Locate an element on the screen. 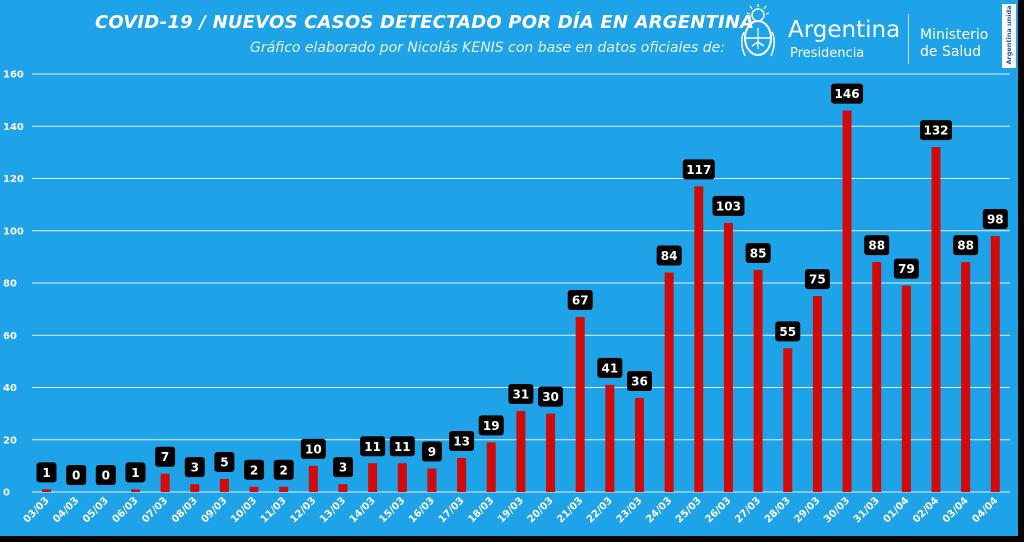  x-tick-label: 15/03 is located at coordinates (392, 510).